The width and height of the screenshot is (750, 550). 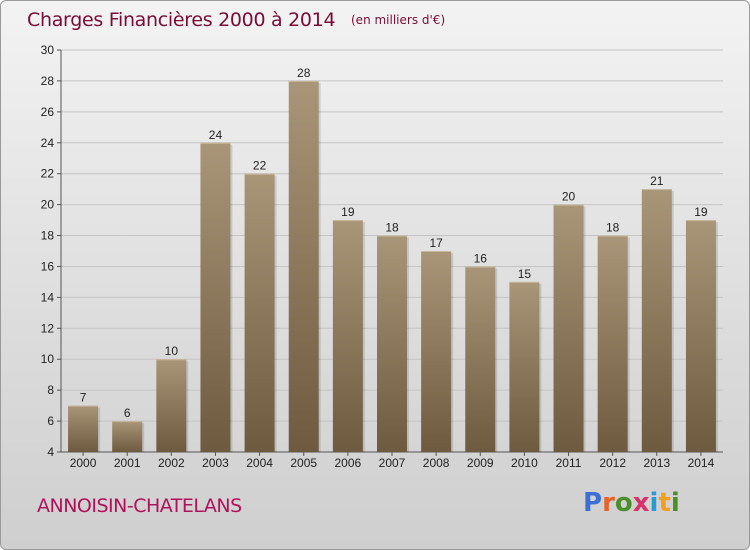 I want to click on x-tick-label: 2000, so click(x=83, y=463).